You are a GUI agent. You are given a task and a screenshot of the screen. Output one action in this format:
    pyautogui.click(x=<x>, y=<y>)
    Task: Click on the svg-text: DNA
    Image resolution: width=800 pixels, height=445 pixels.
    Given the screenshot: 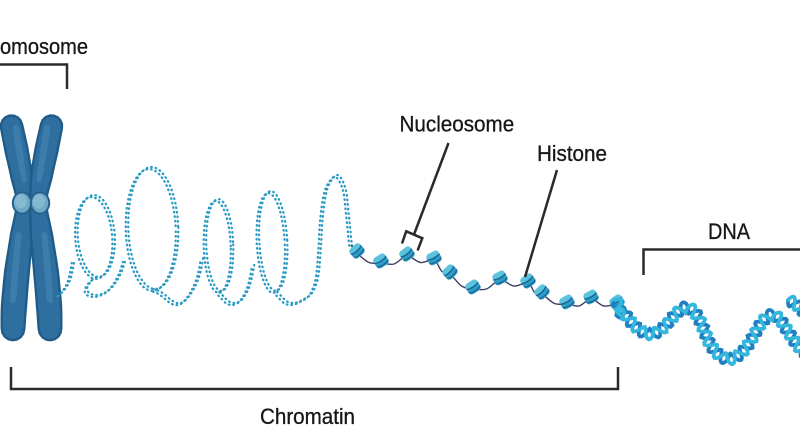 What is the action you would take?
    pyautogui.click(x=729, y=231)
    